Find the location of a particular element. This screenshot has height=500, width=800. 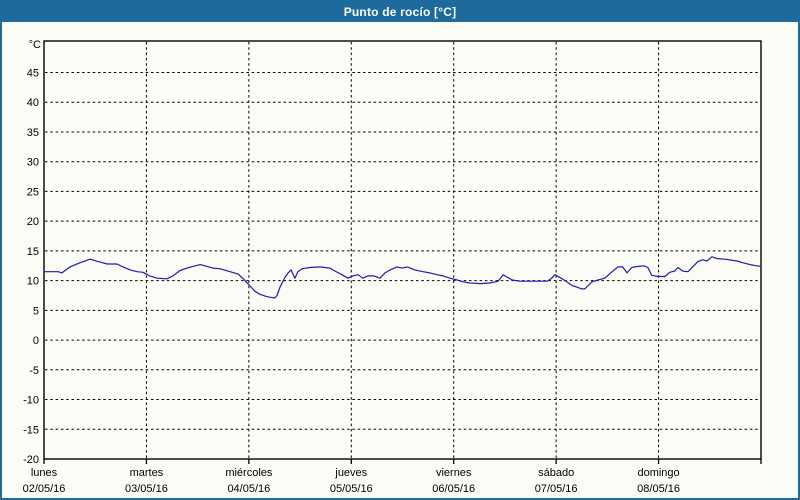

x-date-label-1: 03/05/16 is located at coordinates (146, 489).